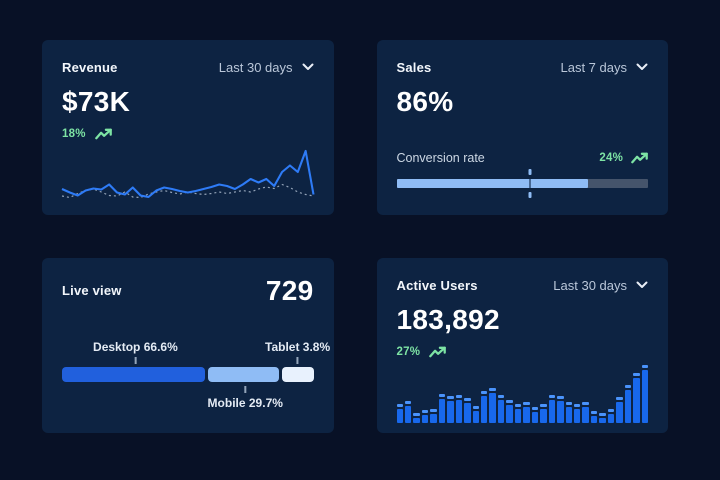 This screenshot has width=720, height=480. Describe the element at coordinates (289, 290) in the screenshot. I see `live-view-value: 729` at that location.